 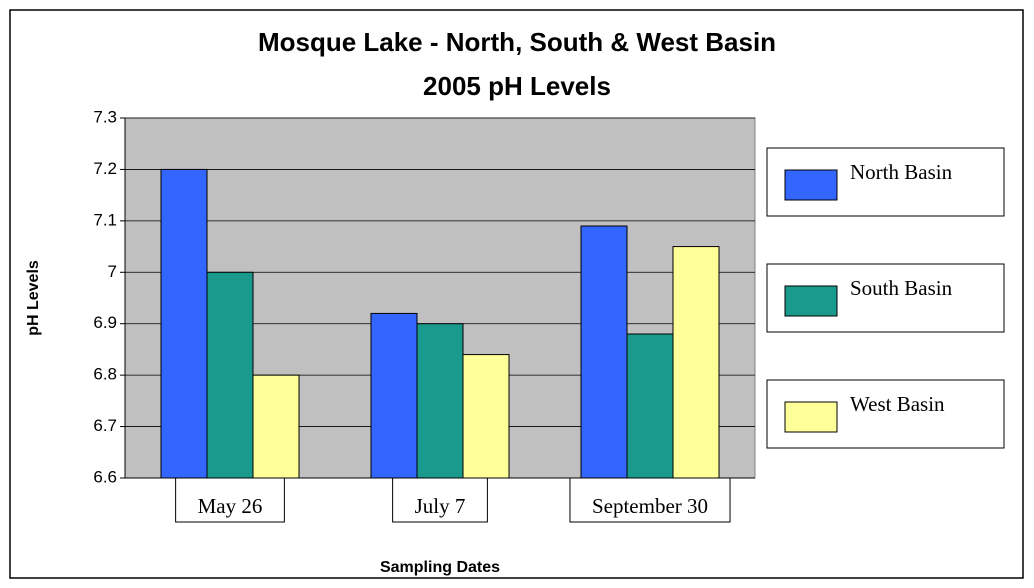 I want to click on y-tick-label: 6.7, so click(x=105, y=425).